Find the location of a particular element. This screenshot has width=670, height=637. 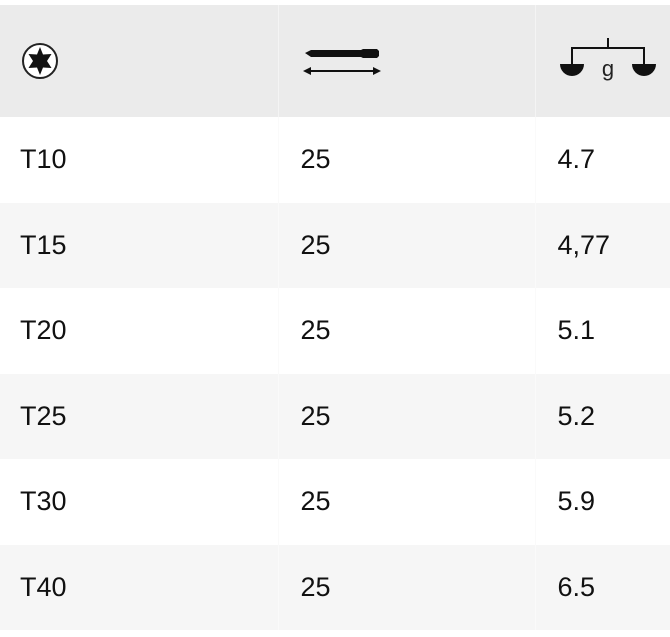

torx-drive-icon is located at coordinates (40, 61).